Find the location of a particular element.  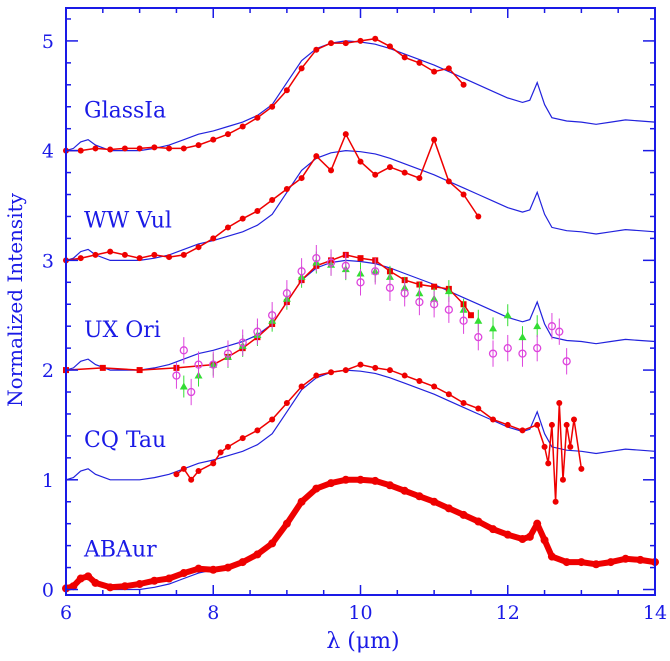

series-label-2: UX Ori is located at coordinates (122, 330).